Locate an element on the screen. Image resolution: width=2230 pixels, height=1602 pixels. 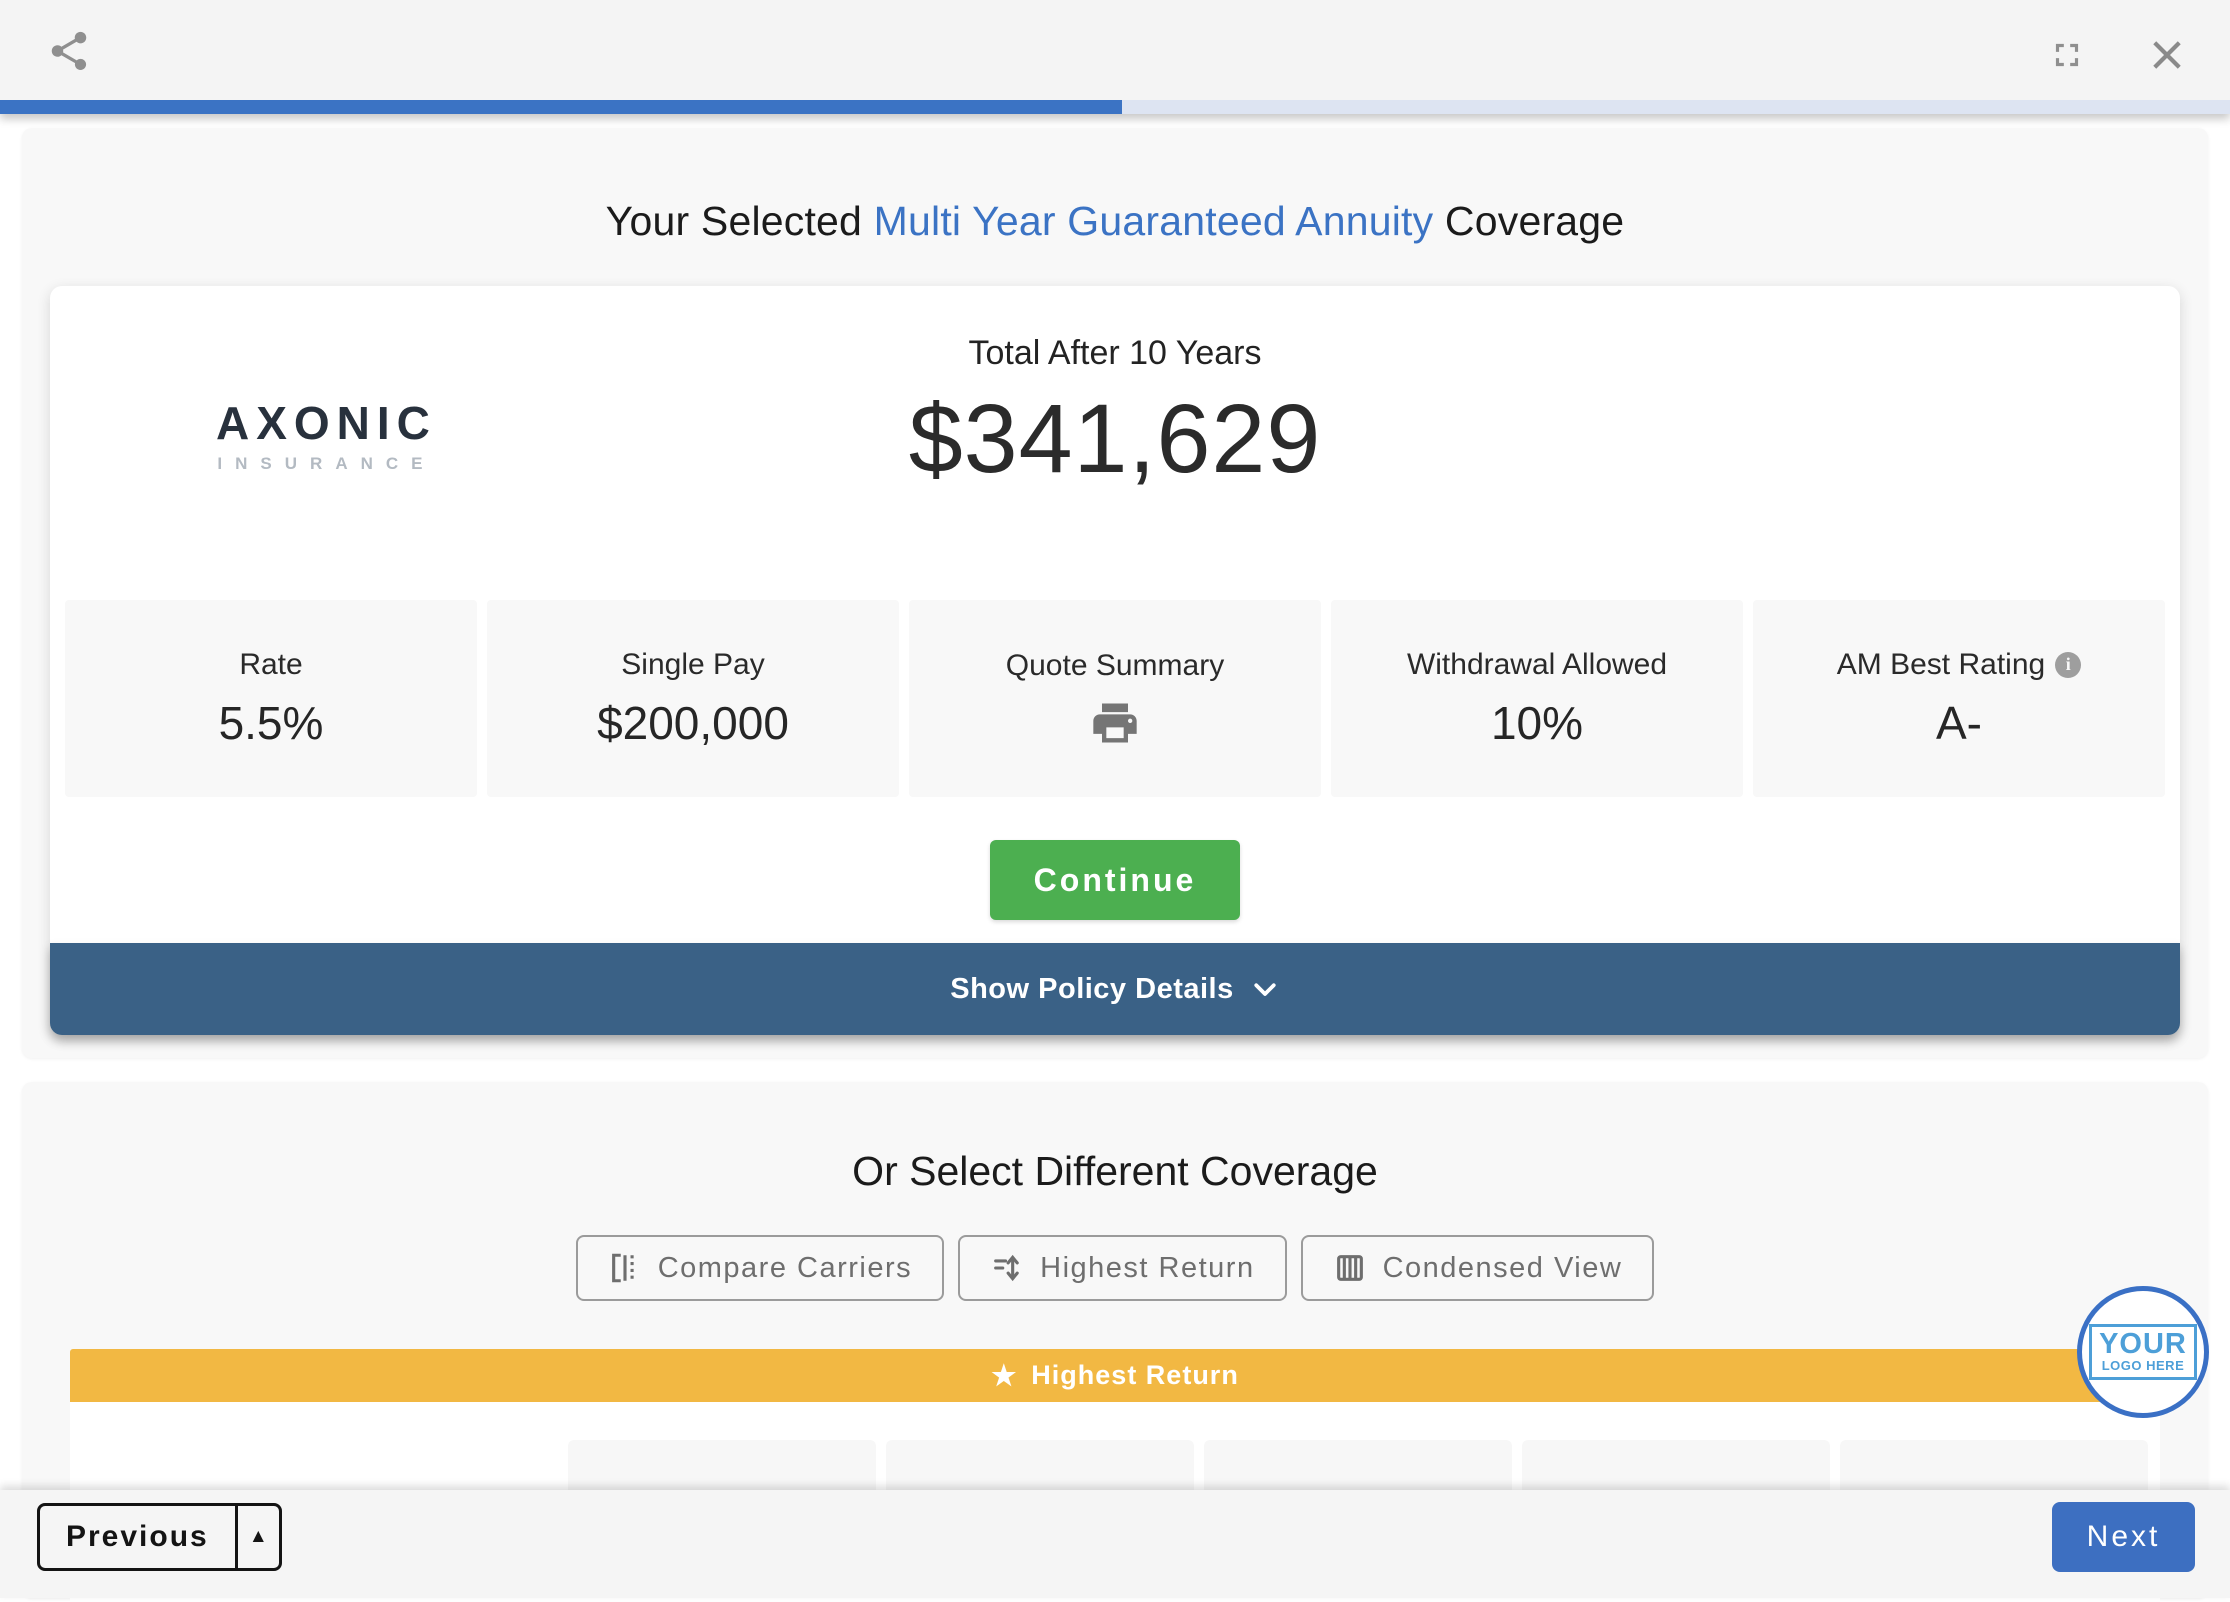
stat-rate: Rate 5.5% is located at coordinates (271, 698).